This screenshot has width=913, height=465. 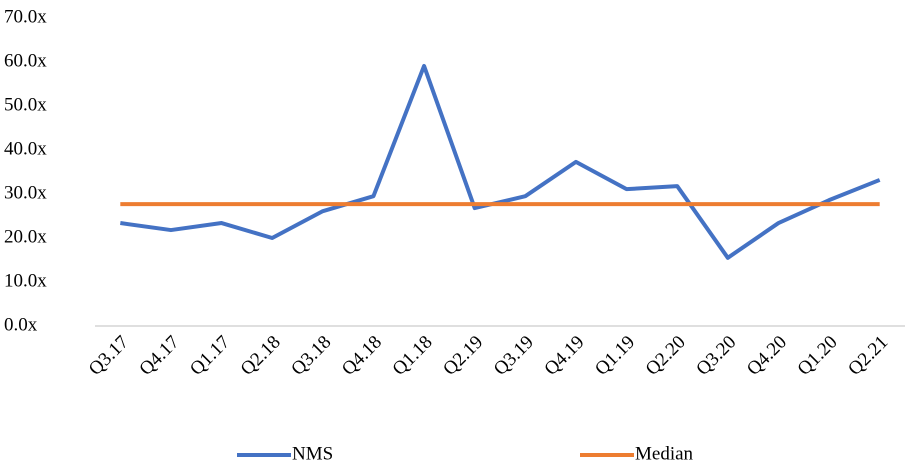 I want to click on x-tick-label: Q4.18, so click(x=362, y=356).